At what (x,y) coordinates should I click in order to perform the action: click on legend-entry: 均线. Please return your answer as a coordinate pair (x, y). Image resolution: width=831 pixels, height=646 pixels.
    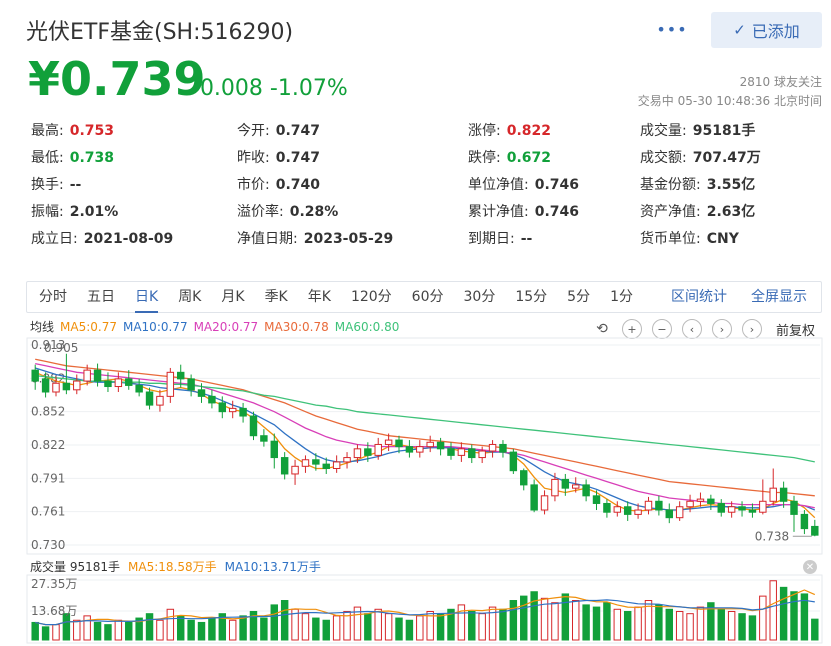
    Looking at the image, I should click on (42, 327).